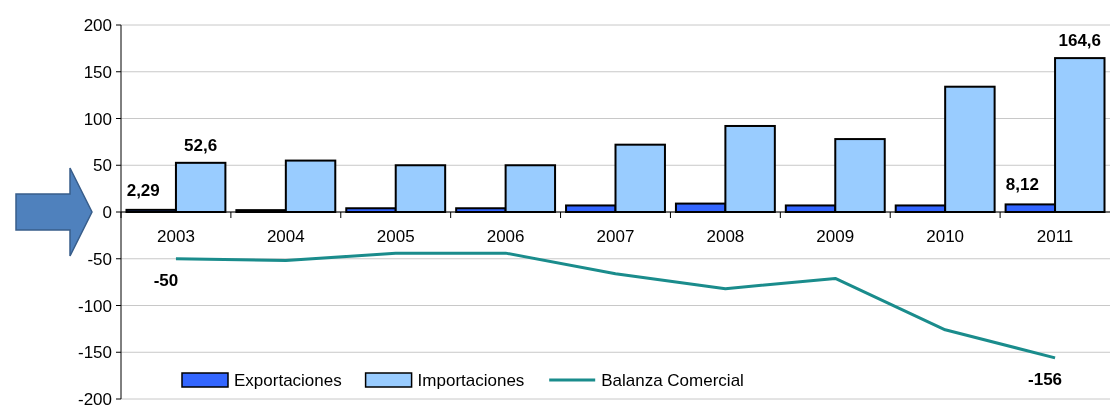  What do you see at coordinates (1022, 185) in the screenshot?
I see `data-label: 8,12` at bounding box center [1022, 185].